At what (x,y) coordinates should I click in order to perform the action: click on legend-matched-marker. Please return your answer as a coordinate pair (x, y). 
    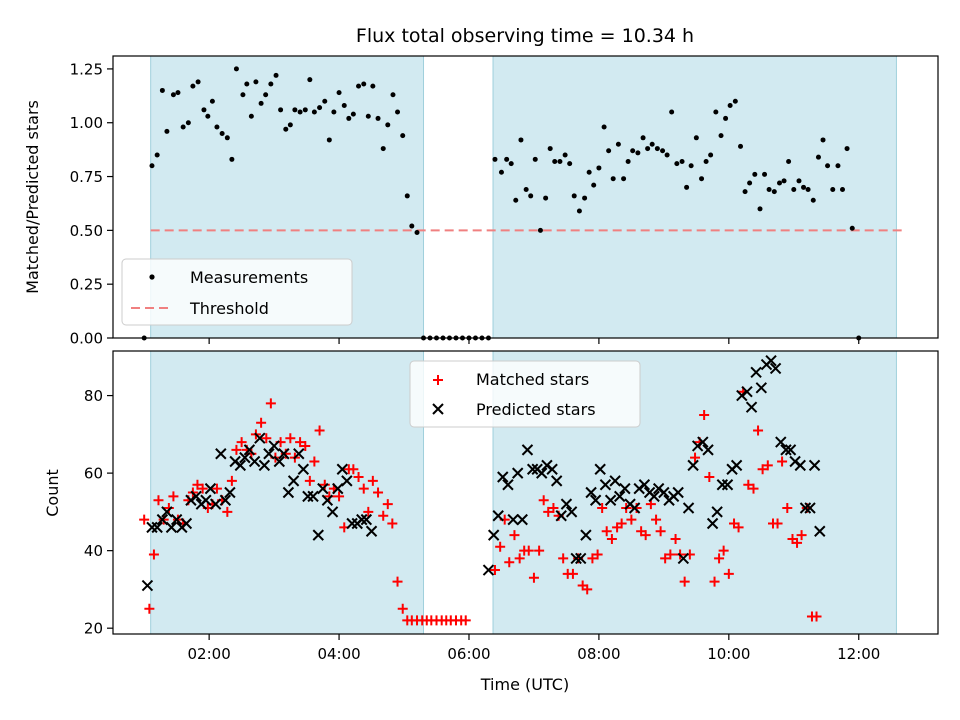
    Looking at the image, I should click on (438, 380).